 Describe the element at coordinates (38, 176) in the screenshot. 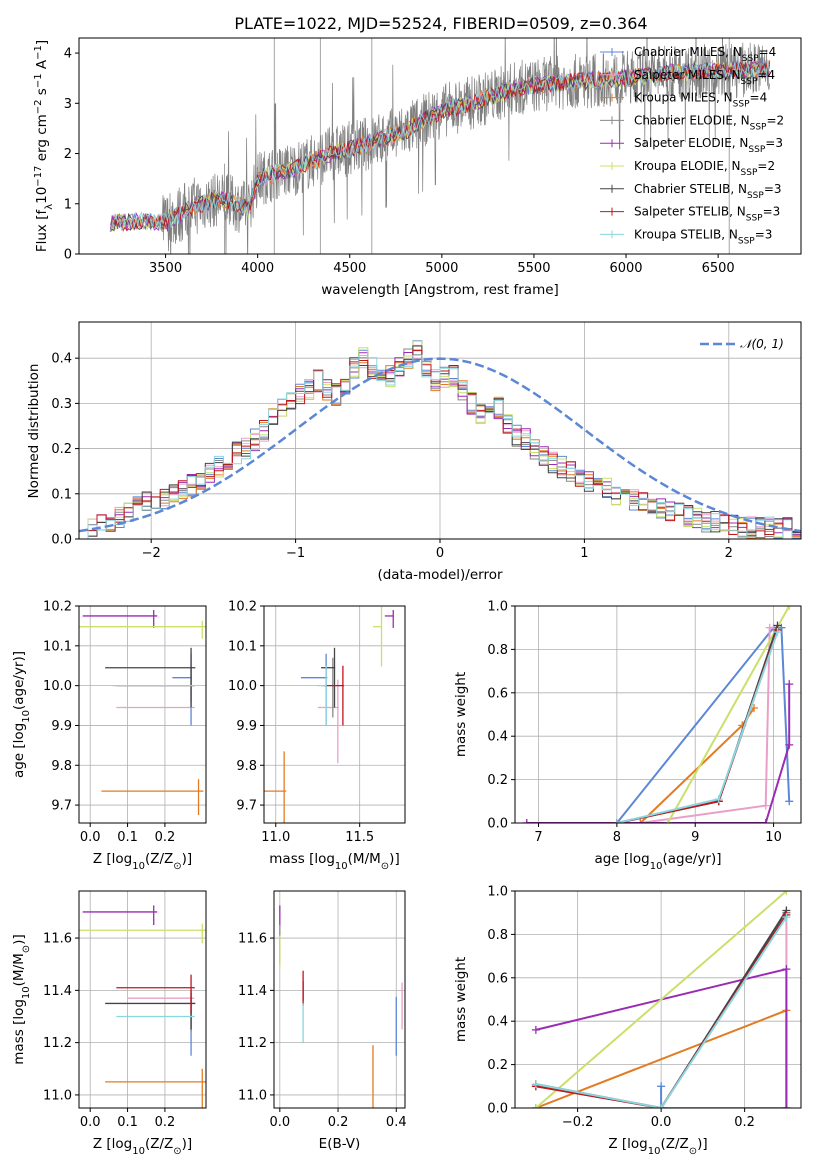

I see `y-axis-label-part: −17` at that location.